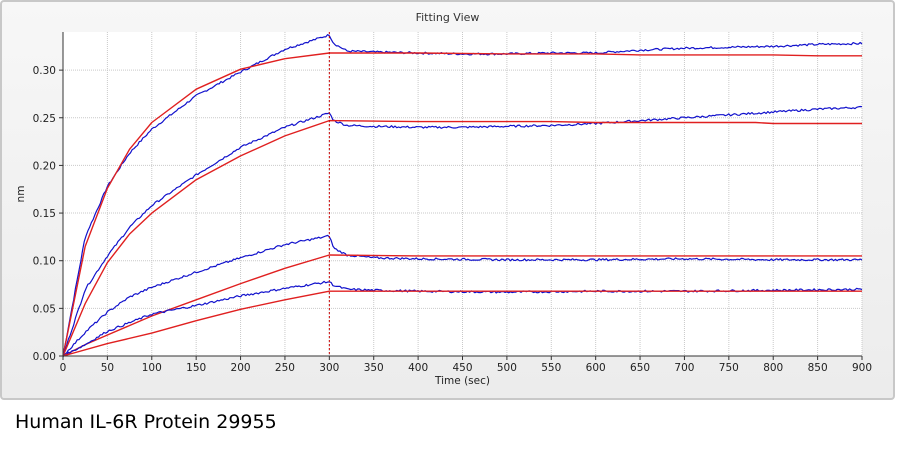 Image resolution: width=899 pixels, height=449 pixels. I want to click on y-tick-label: 0.25, so click(44, 119).